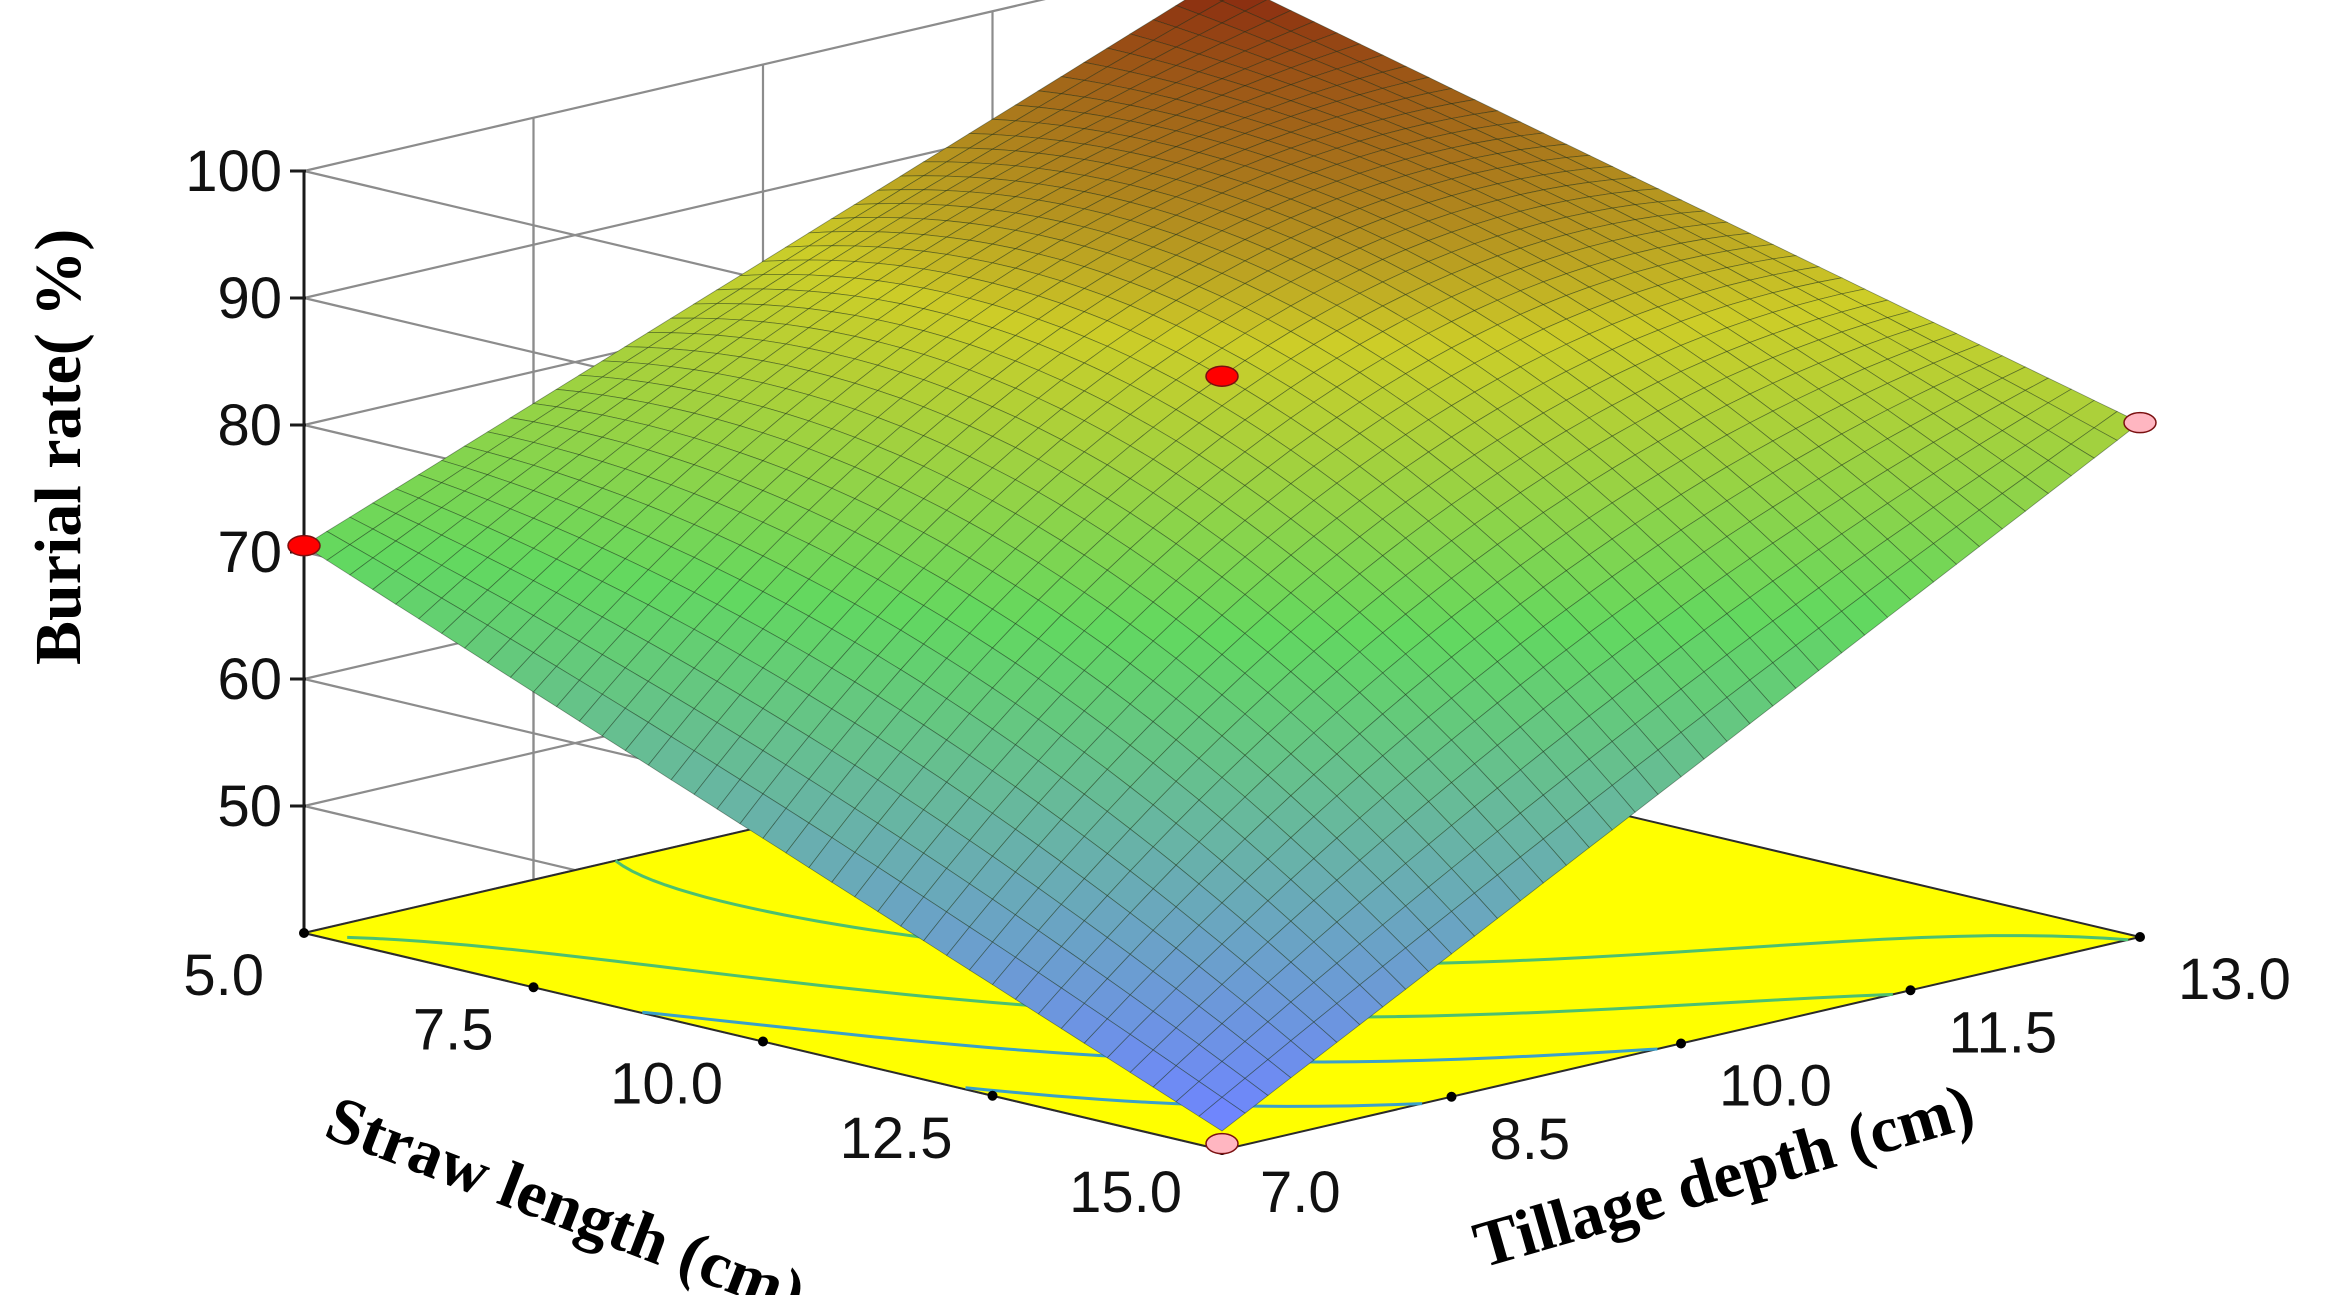 The image size is (2328, 1295). I want to click on x-tick-label: 12.5, so click(896, 1138).